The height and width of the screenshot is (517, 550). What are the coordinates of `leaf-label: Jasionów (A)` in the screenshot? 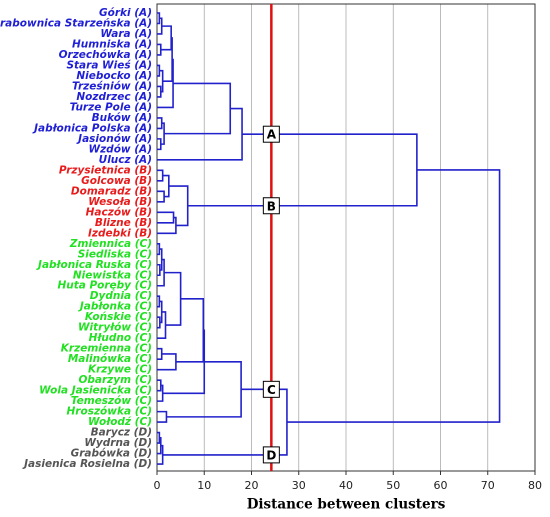 It's located at (114, 139).